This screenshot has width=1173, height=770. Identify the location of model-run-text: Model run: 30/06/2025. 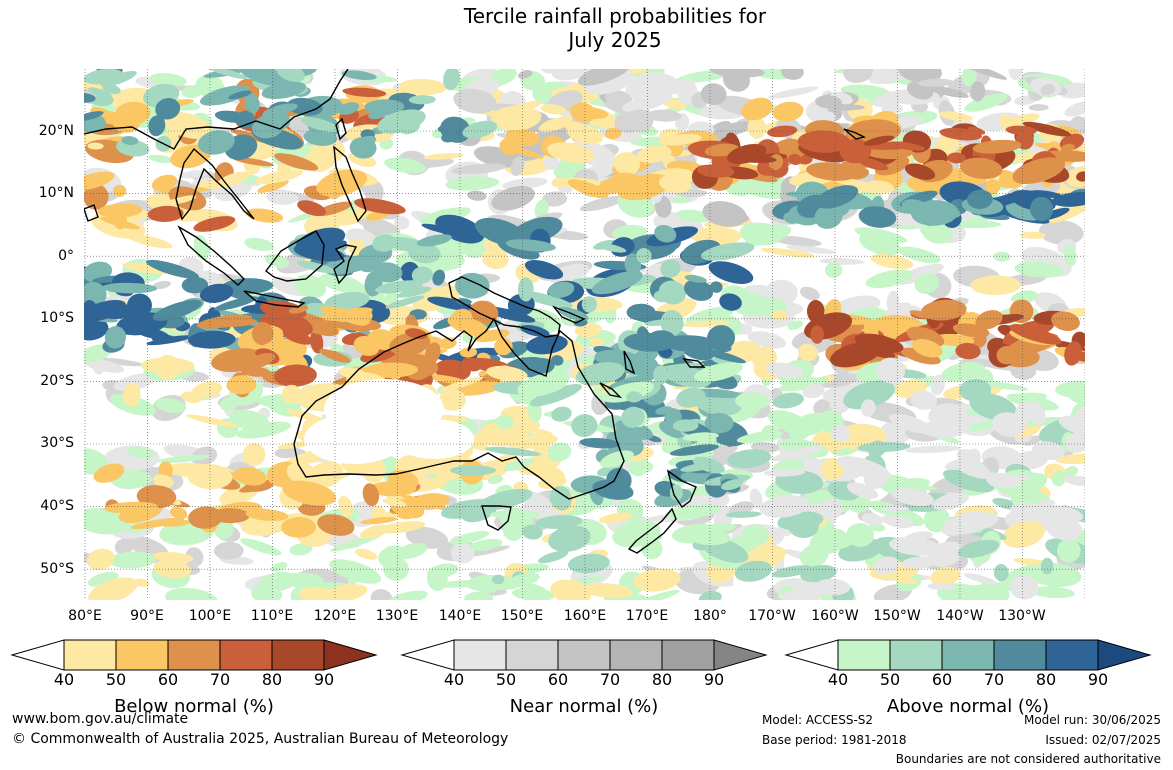
(1092, 720).